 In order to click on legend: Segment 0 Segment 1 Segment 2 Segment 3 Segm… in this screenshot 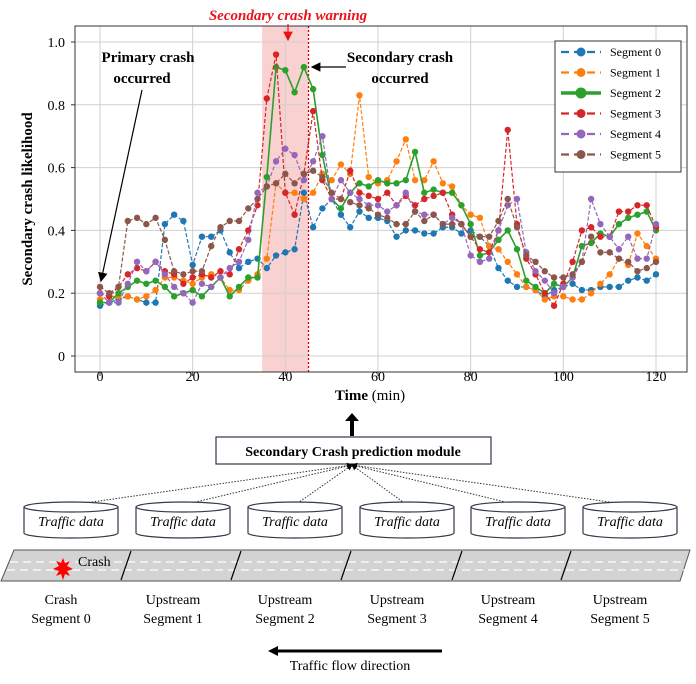, I will do `click(618, 106)`.